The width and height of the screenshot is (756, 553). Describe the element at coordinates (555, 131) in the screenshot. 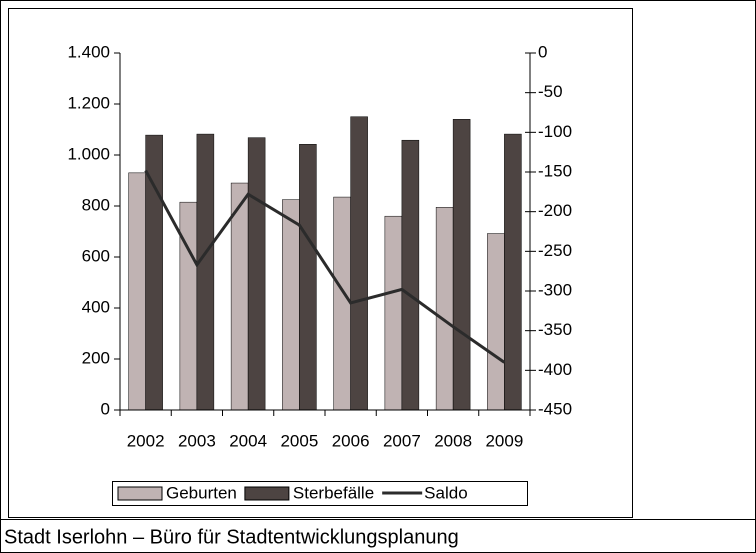

I see `y2-tick-label: -100` at that location.